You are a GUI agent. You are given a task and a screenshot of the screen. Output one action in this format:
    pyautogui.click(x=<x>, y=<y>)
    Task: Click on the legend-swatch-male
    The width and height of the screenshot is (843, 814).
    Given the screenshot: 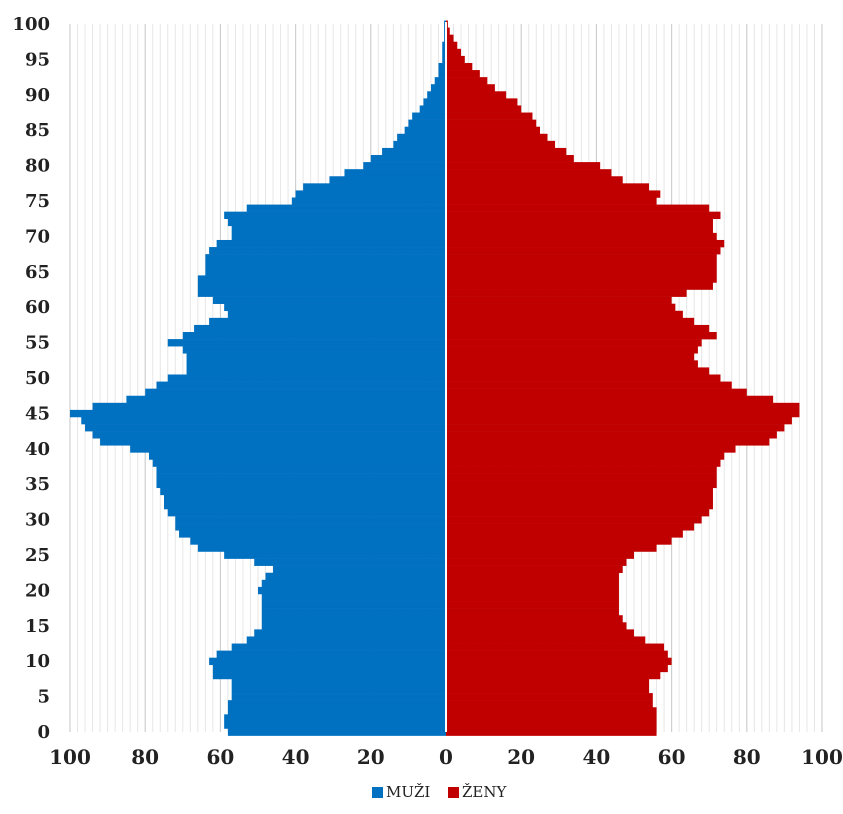 What is the action you would take?
    pyautogui.click(x=377, y=792)
    